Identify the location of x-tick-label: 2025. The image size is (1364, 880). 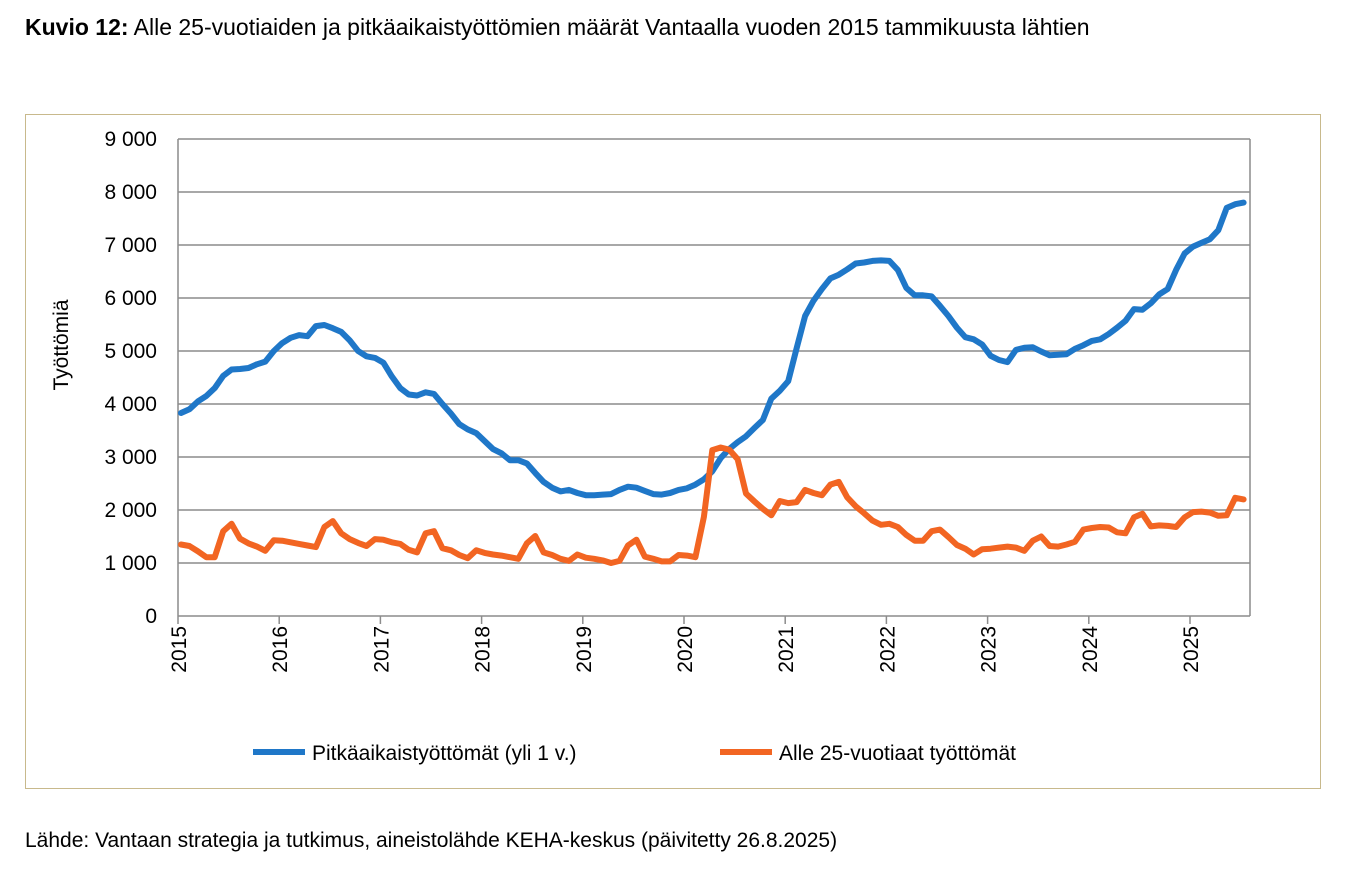
(1191, 649).